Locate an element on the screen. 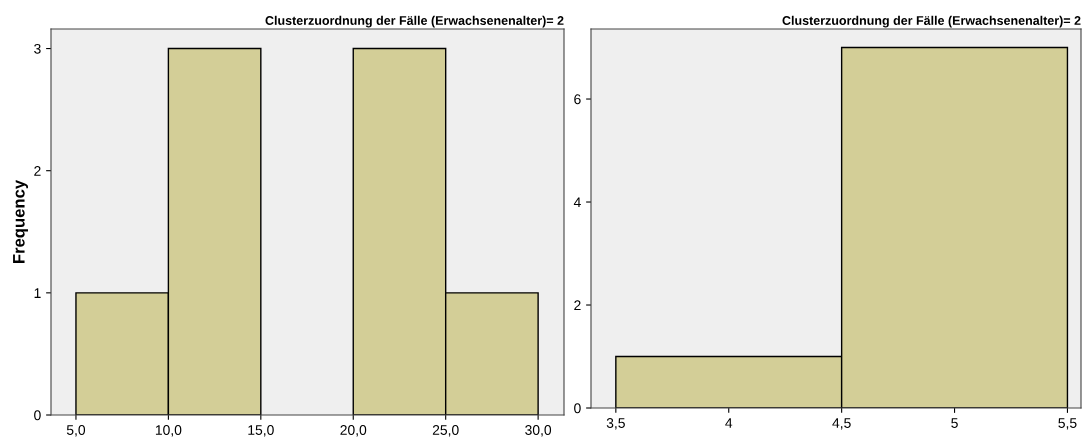 The image size is (1086, 439). x-tick-label: 5 is located at coordinates (954, 423).